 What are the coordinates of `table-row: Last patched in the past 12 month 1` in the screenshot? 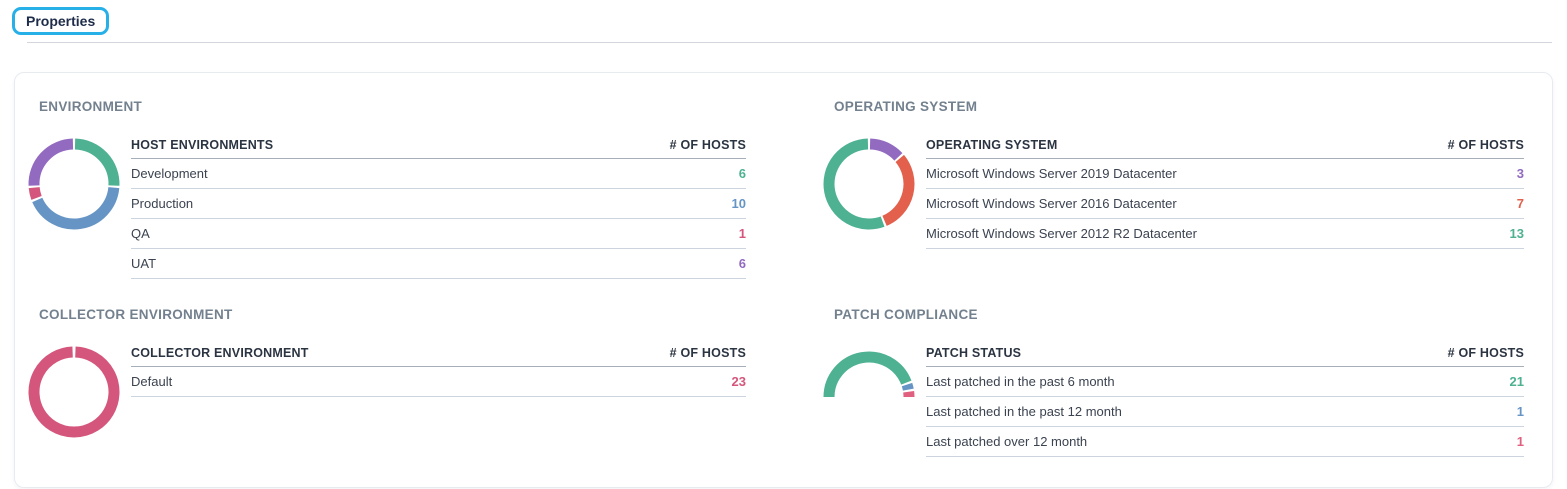 It's located at (1225, 412).